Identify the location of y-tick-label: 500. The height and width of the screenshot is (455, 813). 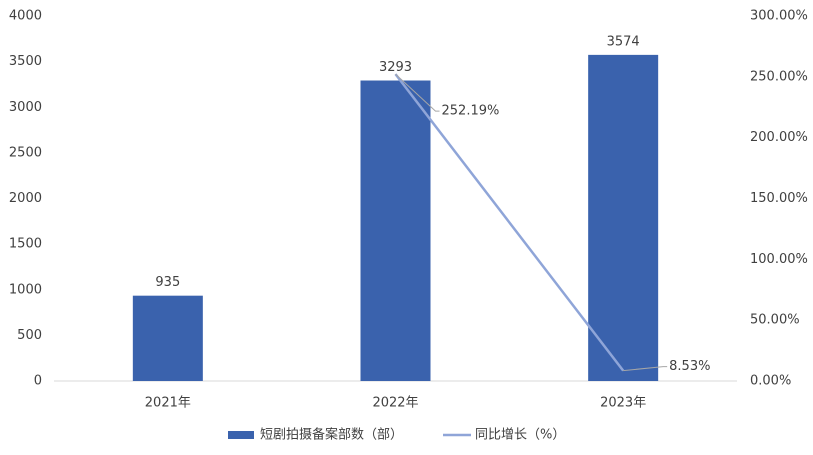
(29, 335).